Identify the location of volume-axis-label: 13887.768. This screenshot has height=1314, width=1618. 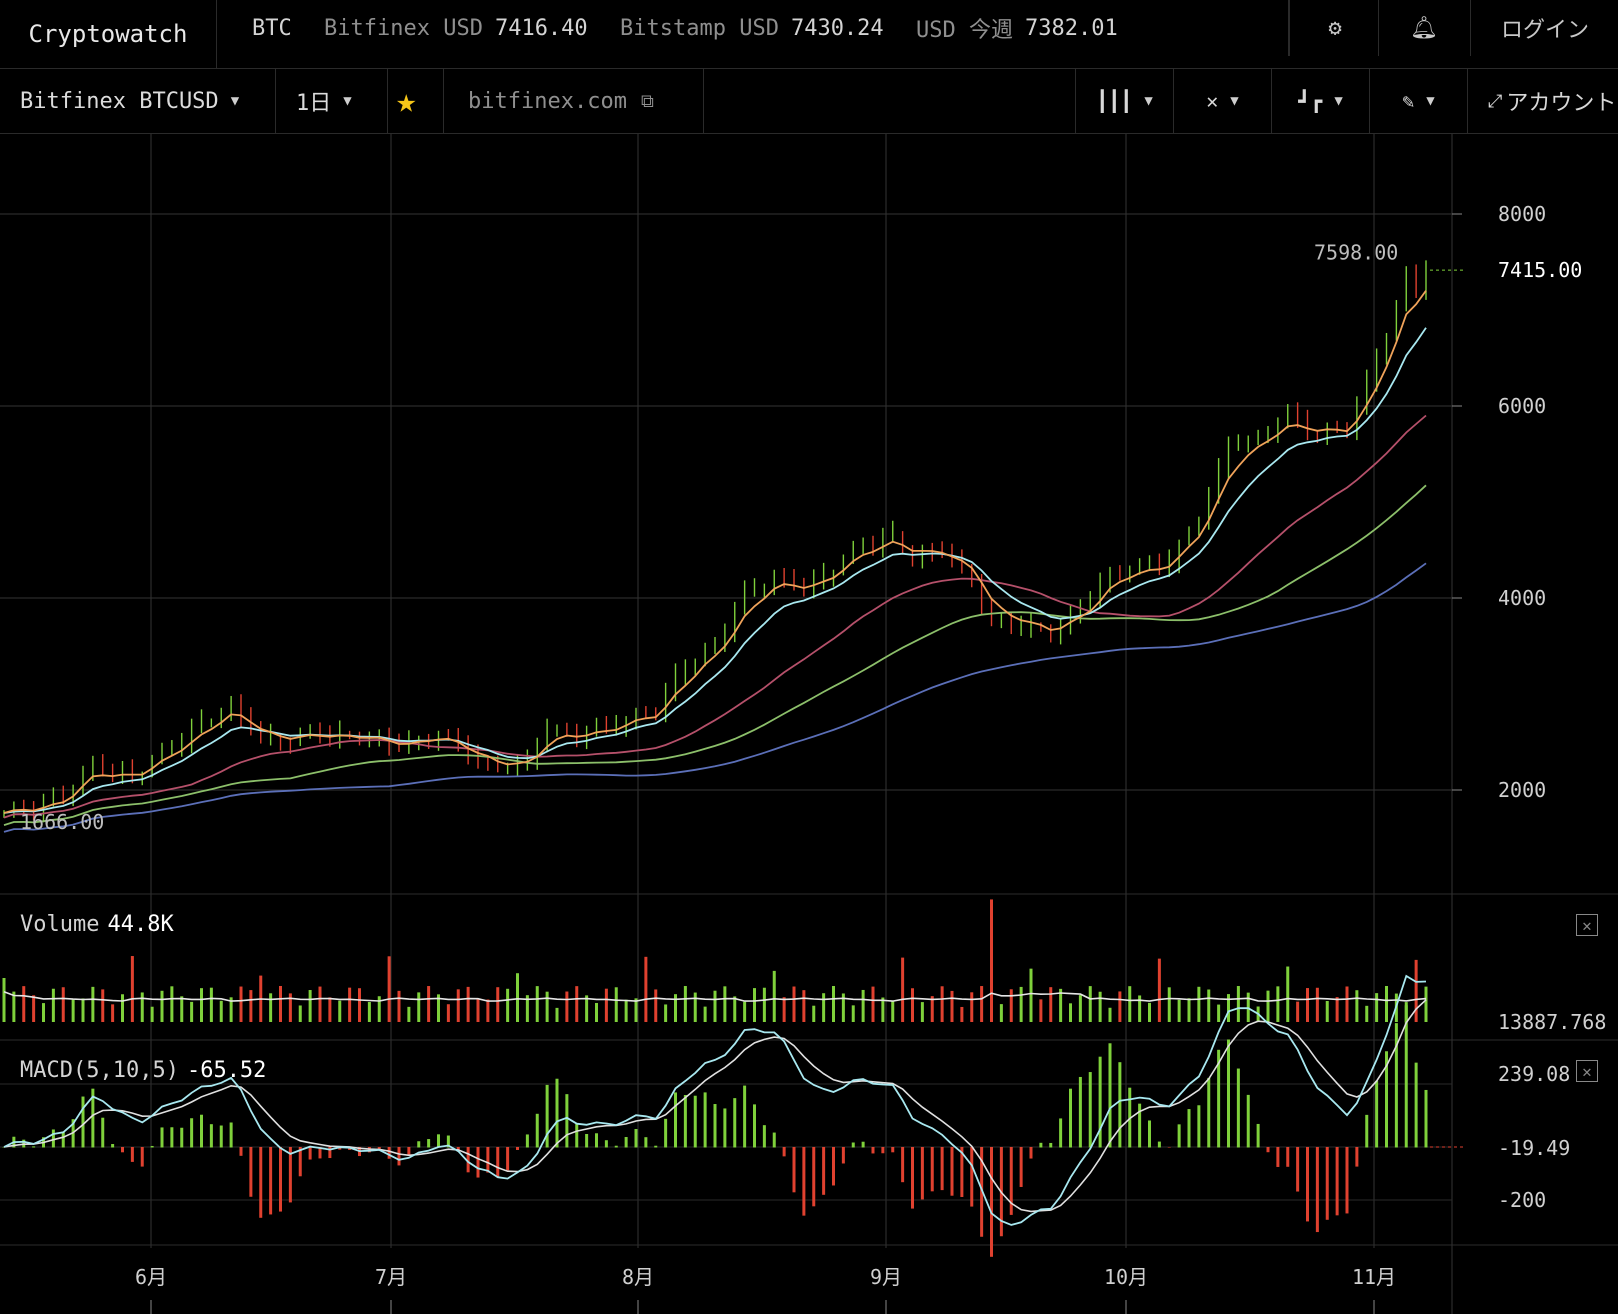
(1552, 1022).